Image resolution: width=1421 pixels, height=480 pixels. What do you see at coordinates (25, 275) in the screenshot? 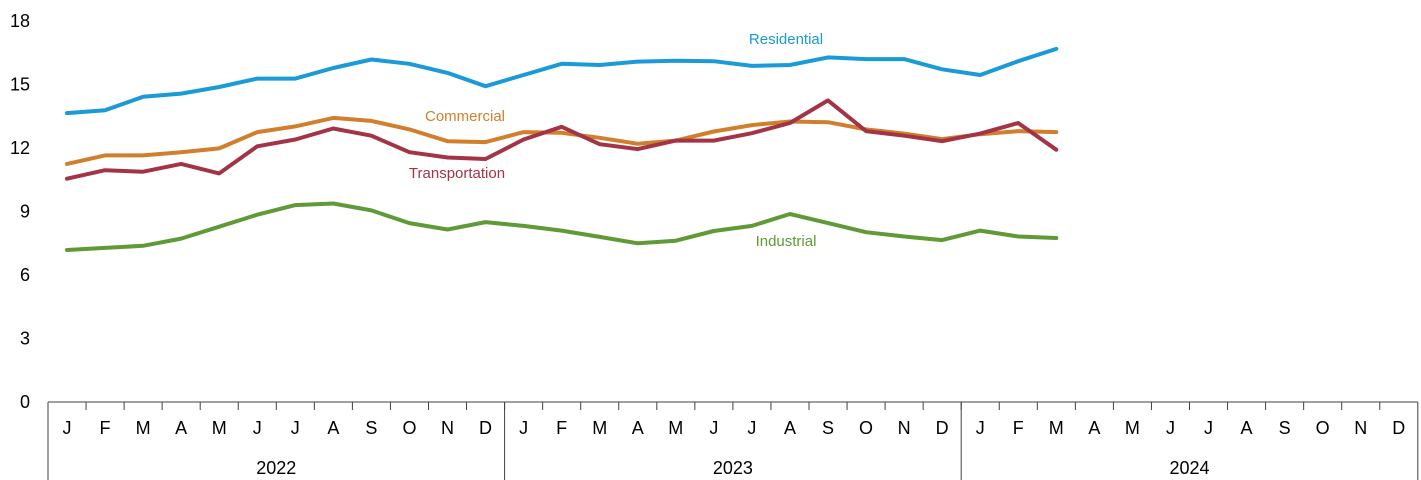
I see `y-tick-label: 6` at bounding box center [25, 275].